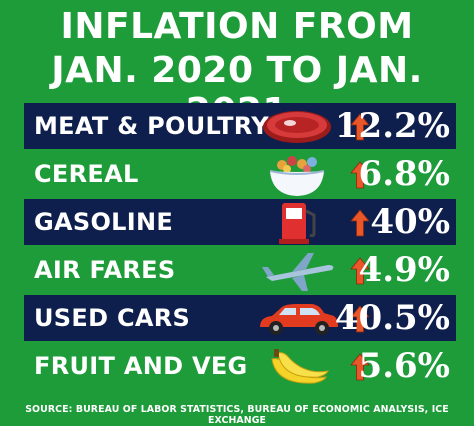  What do you see at coordinates (297, 223) in the screenshot?
I see `gas-pump-icon` at bounding box center [297, 223].